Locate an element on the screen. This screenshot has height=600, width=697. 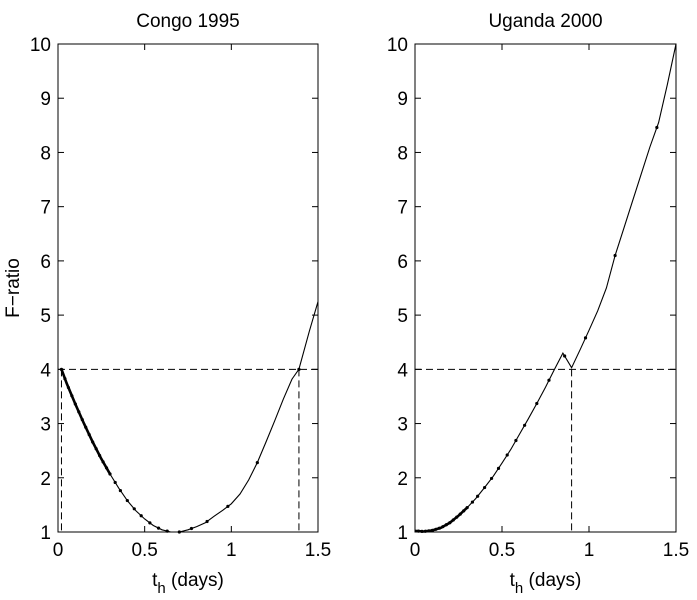
chart-title: Uganda 2000 is located at coordinates (545, 21).